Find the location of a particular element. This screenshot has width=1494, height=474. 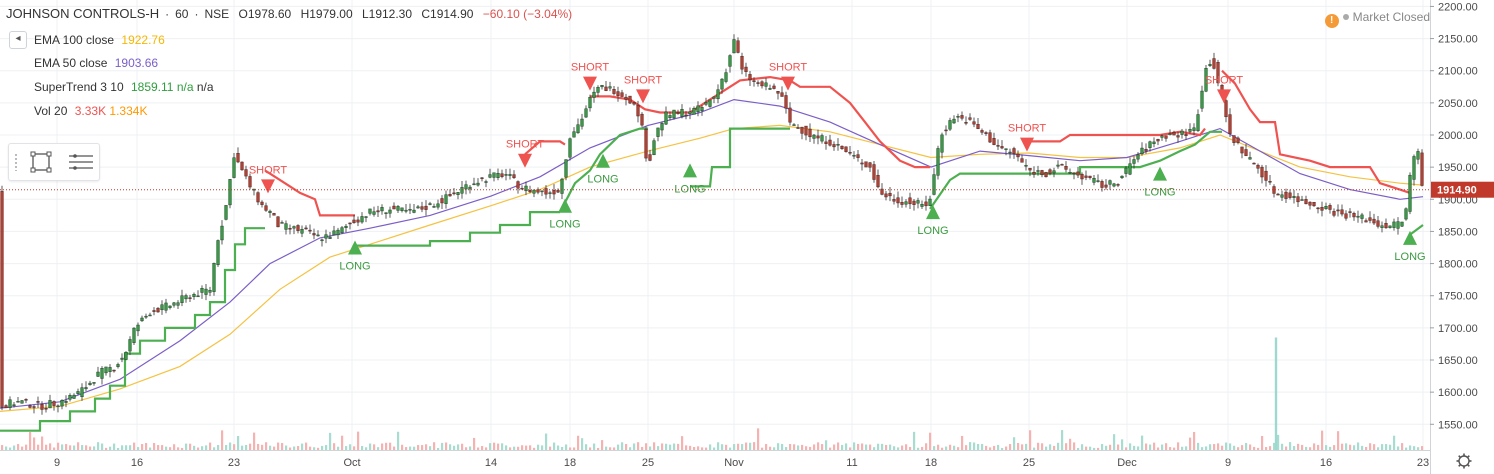

drag-handle-icon is located at coordinates (16, 162).